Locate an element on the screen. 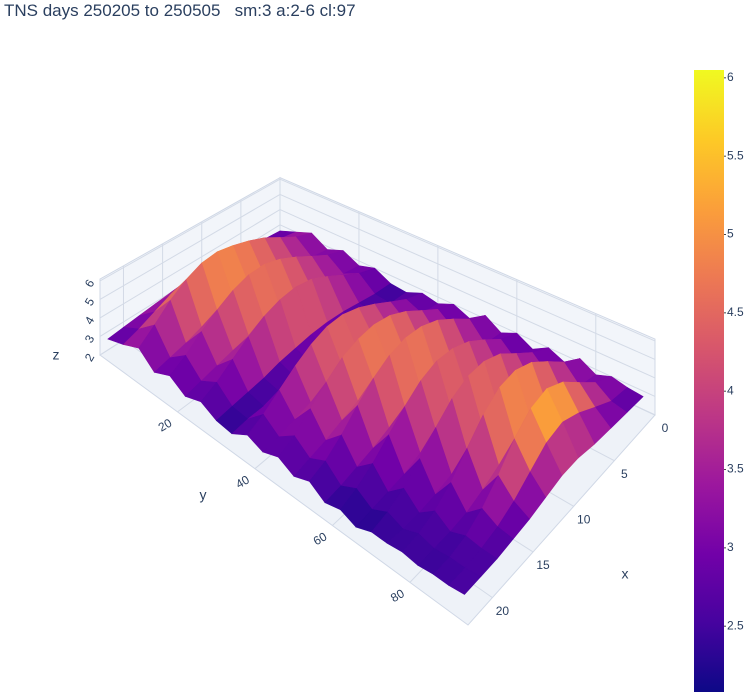  colorbar-tick-label: 4 is located at coordinates (730, 390).